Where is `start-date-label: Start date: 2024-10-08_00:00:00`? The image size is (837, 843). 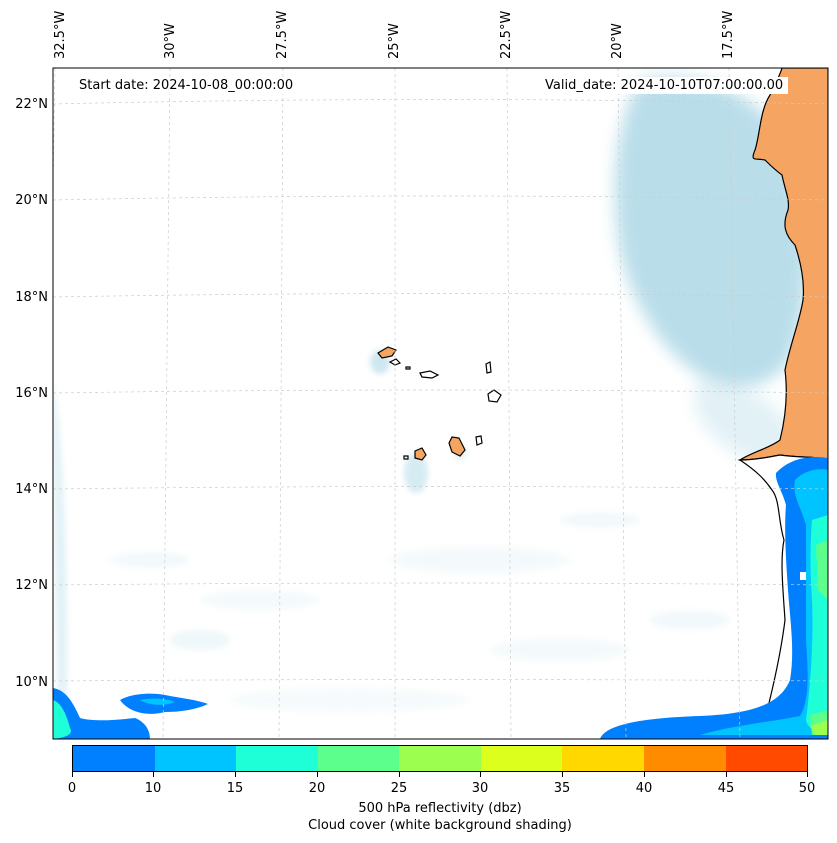 start-date-label: Start date: 2024-10-08_00:00:00 is located at coordinates (186, 85).